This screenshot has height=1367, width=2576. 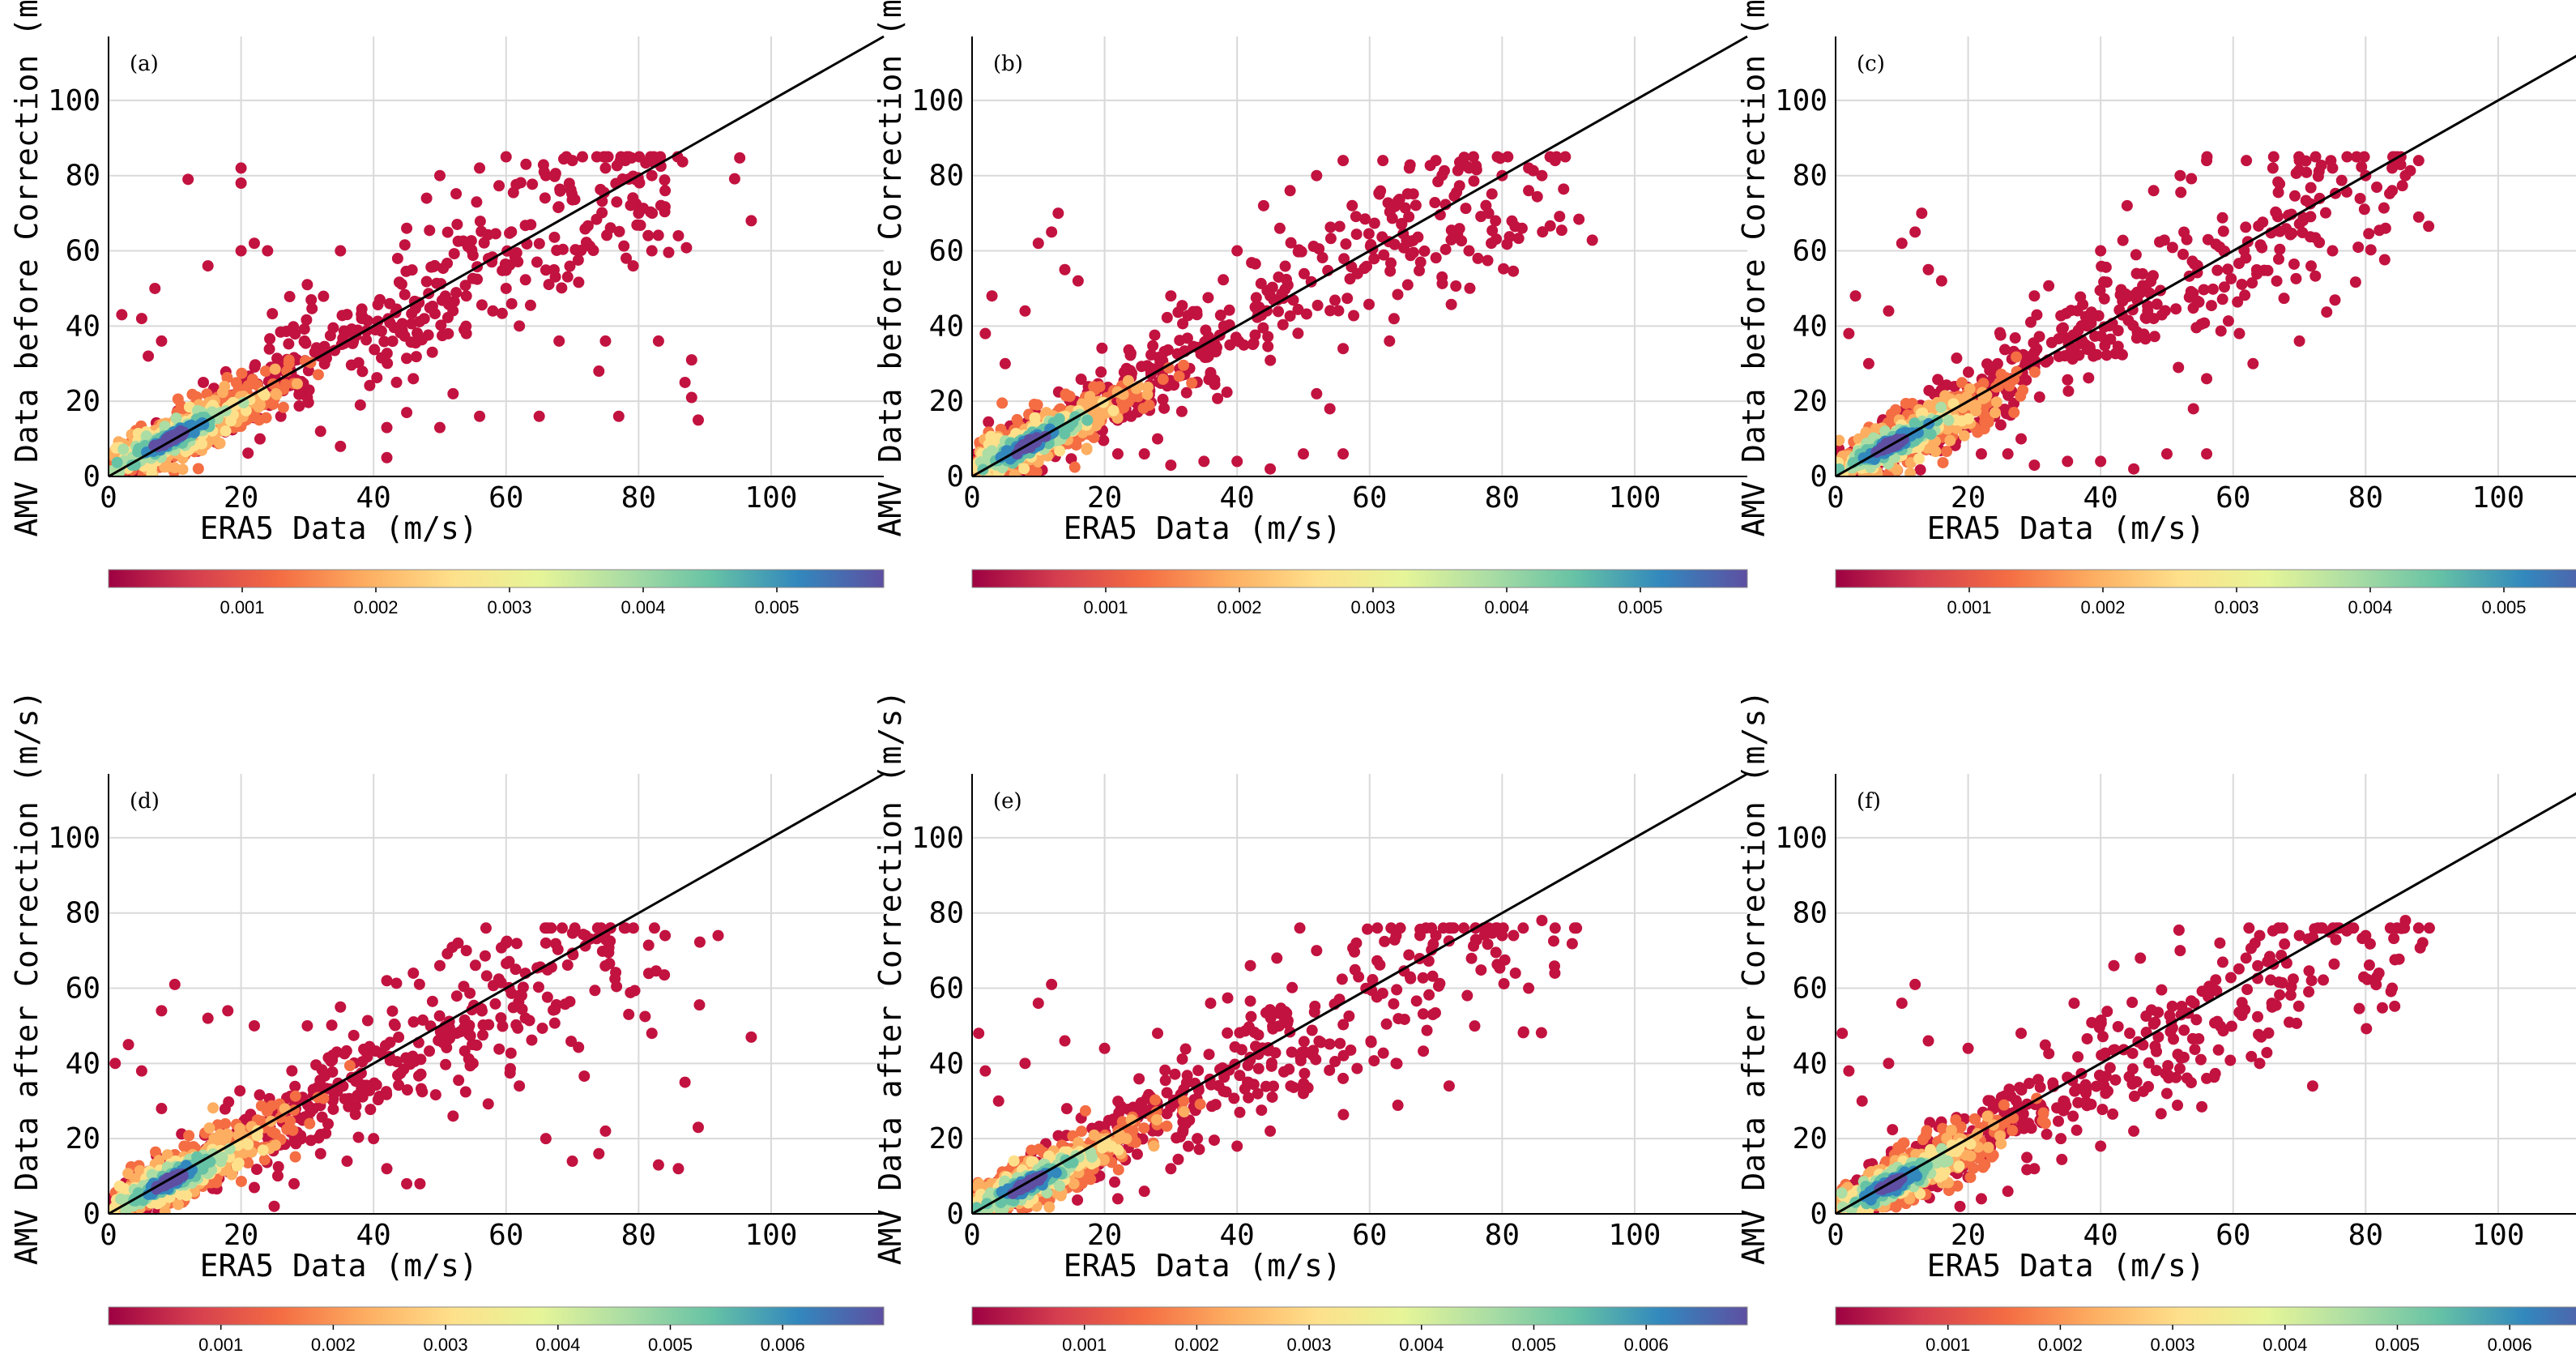 What do you see at coordinates (1969, 607) in the screenshot?
I see `colorbar-tick-label: 0.001` at bounding box center [1969, 607].